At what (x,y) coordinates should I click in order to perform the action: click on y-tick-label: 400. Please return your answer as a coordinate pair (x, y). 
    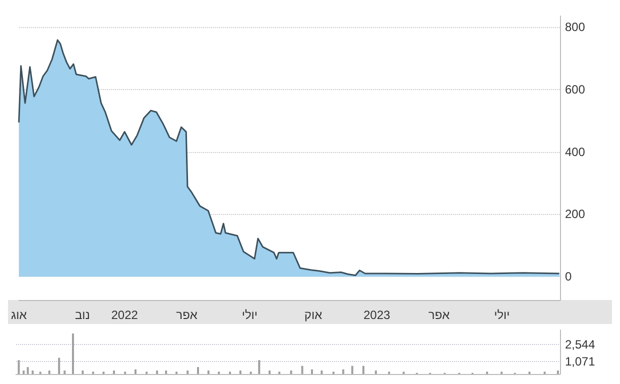
    Looking at the image, I should click on (575, 151).